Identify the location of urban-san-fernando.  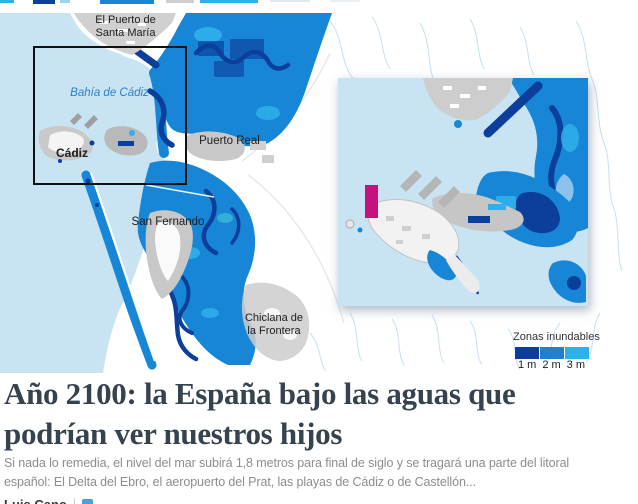
(169, 254).